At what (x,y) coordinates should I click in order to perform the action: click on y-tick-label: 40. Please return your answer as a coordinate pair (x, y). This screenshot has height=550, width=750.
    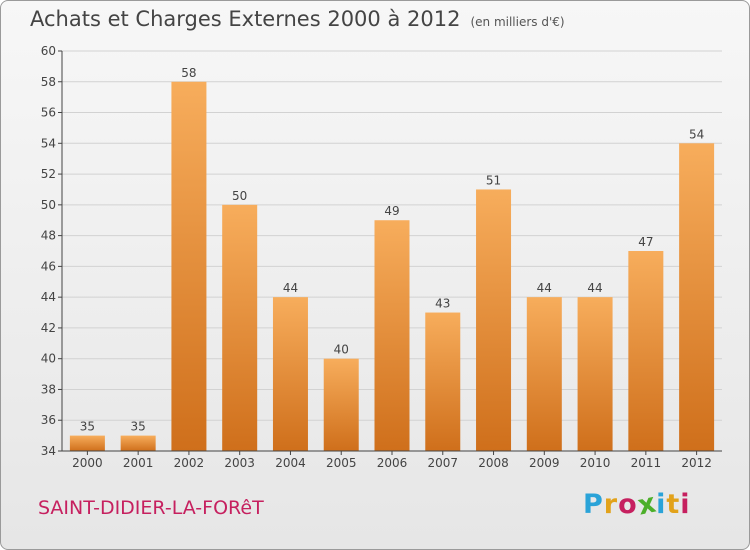
    Looking at the image, I should click on (48, 359).